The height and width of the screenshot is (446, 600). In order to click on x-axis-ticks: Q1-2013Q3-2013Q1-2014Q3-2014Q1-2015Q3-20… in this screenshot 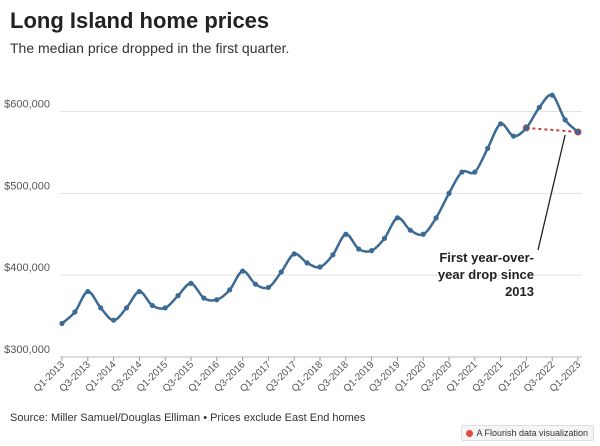, I will do `click(307, 376)`.